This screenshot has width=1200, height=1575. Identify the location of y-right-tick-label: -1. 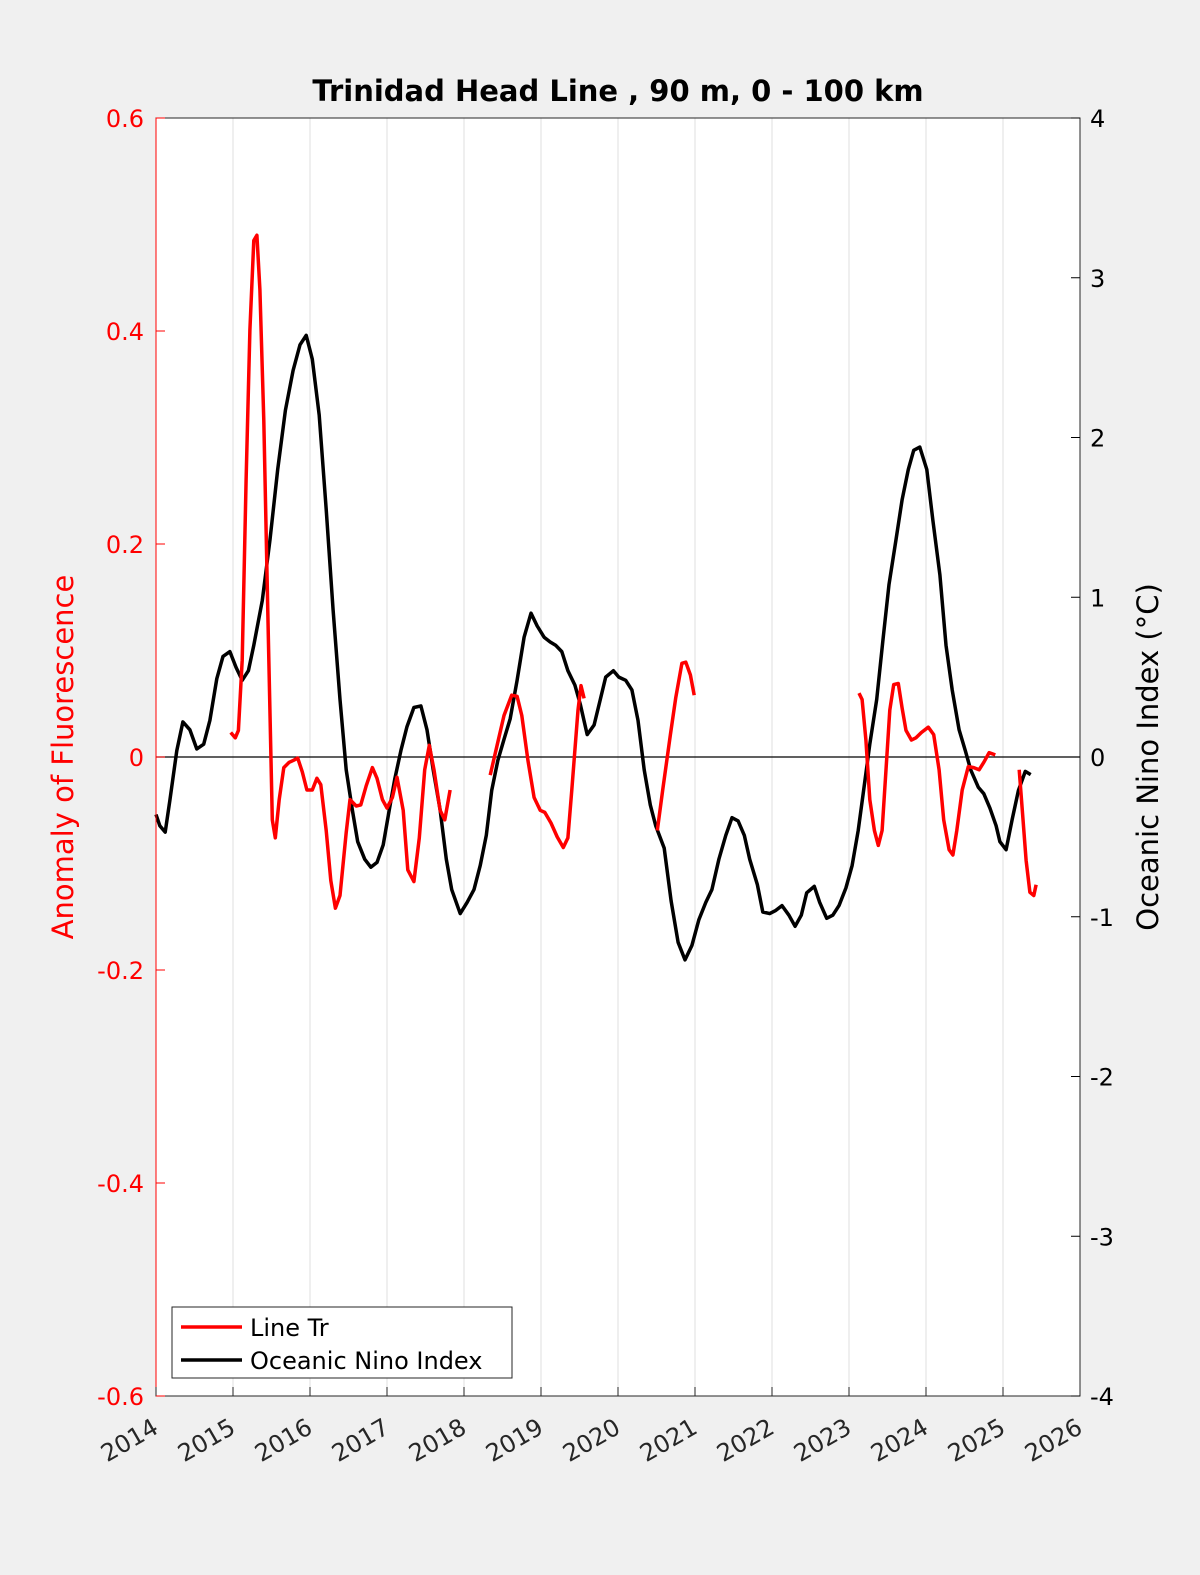
(1102, 918).